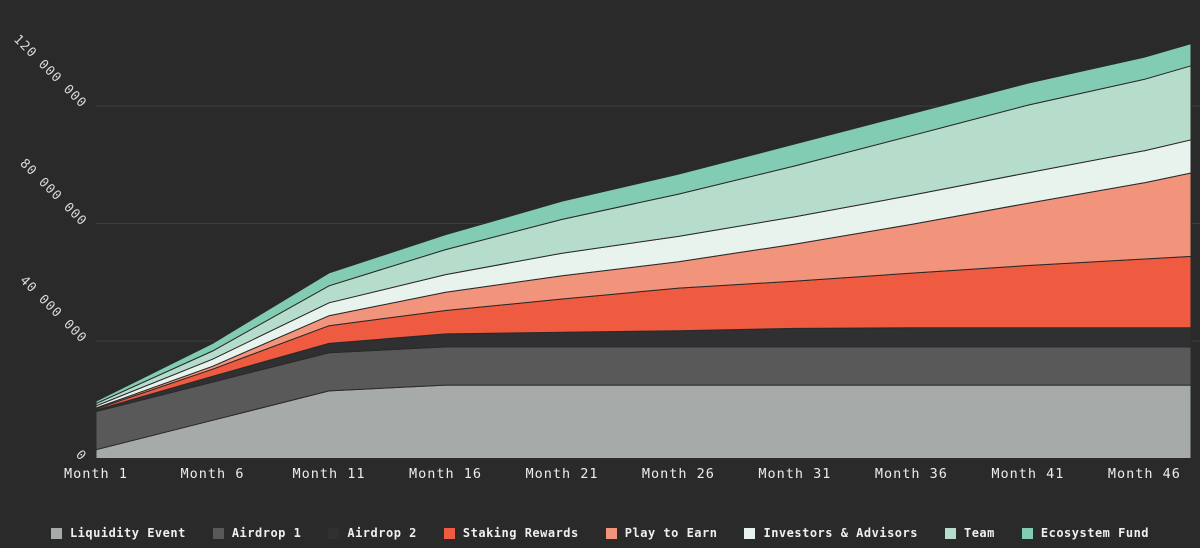  What do you see at coordinates (1028, 474) in the screenshot?
I see `x-axis-label-month-41: Month 41` at bounding box center [1028, 474].